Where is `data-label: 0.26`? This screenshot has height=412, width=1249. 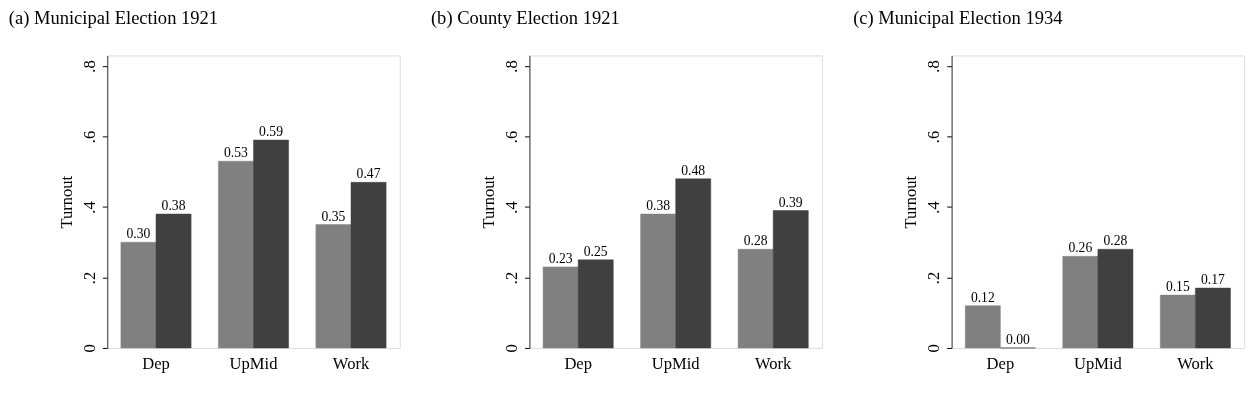
data-label: 0.26 is located at coordinates (1080, 248).